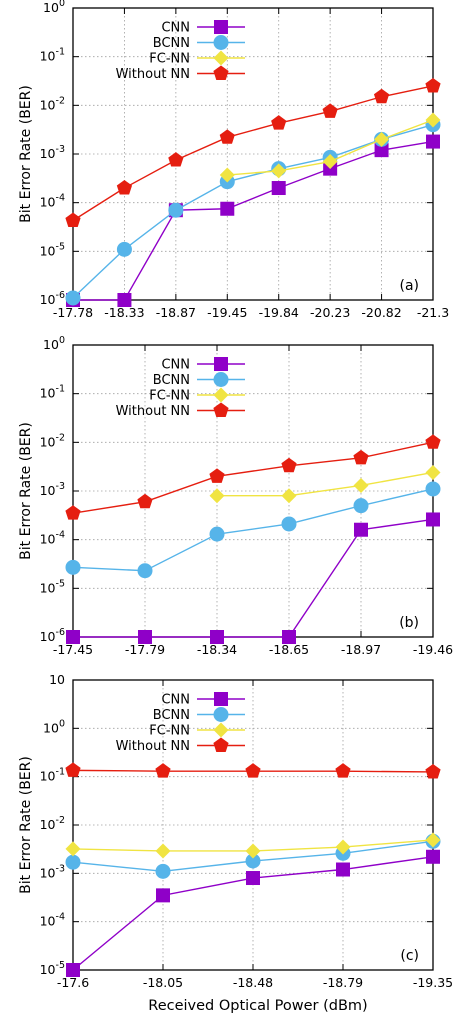 This screenshot has width=454, height=1018. What do you see at coordinates (289, 649) in the screenshot?
I see `x-tick-label: -18.65` at bounding box center [289, 649].